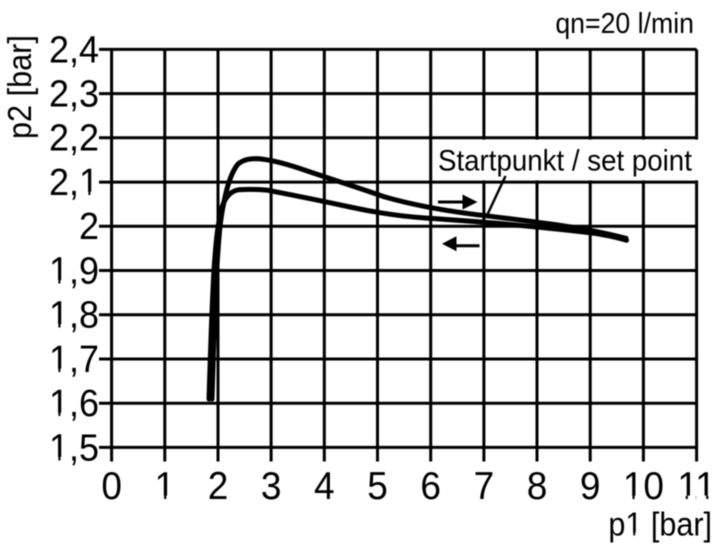 The width and height of the screenshot is (726, 555). What do you see at coordinates (565, 161) in the screenshot?
I see `svg-text: Startpunkt / set point` at bounding box center [565, 161].